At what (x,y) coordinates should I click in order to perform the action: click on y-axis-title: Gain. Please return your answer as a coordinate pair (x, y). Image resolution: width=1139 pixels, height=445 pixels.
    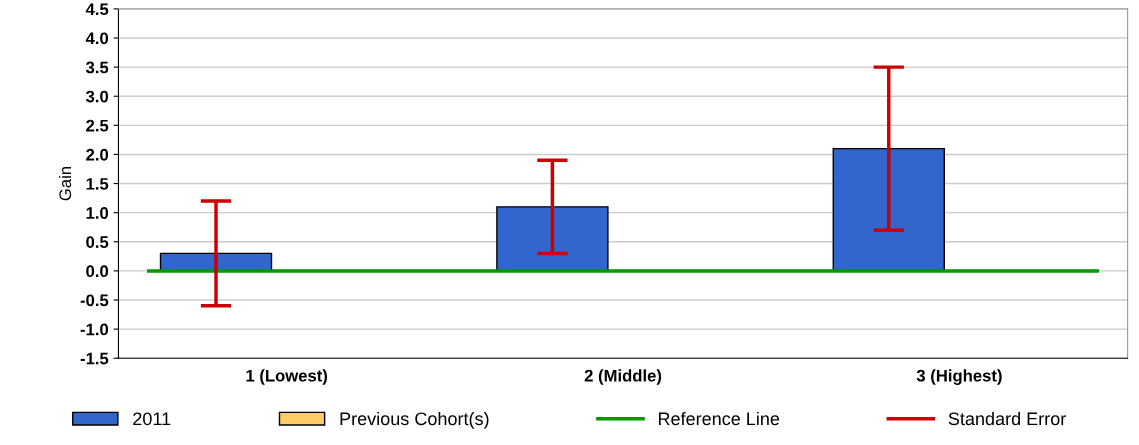
    Looking at the image, I should click on (65, 184).